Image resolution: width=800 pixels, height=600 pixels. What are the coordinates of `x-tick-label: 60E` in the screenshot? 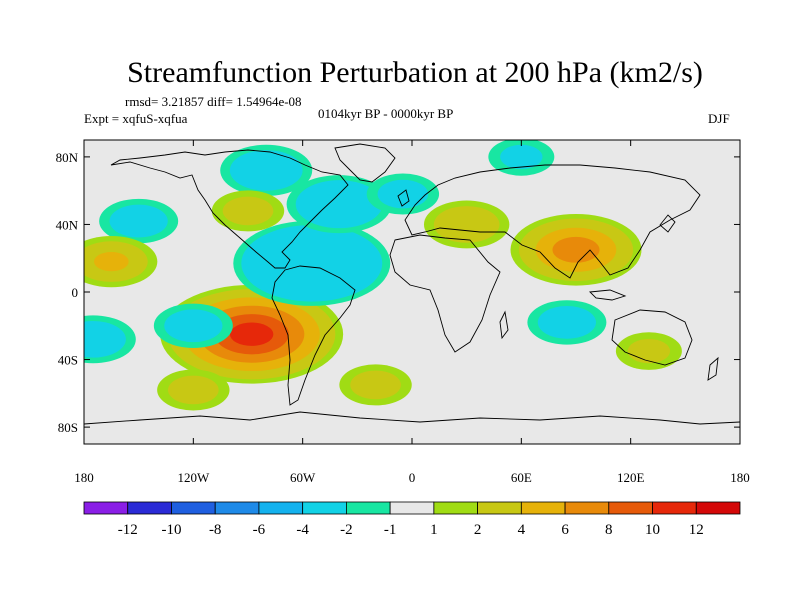 It's located at (521, 477).